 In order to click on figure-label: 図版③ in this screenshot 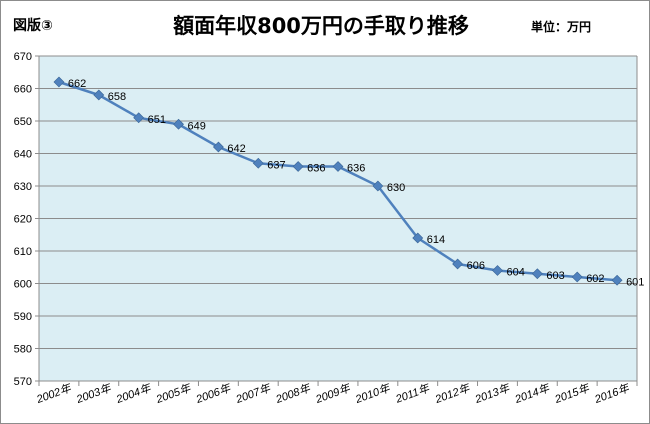, I will do `click(33, 26)`.